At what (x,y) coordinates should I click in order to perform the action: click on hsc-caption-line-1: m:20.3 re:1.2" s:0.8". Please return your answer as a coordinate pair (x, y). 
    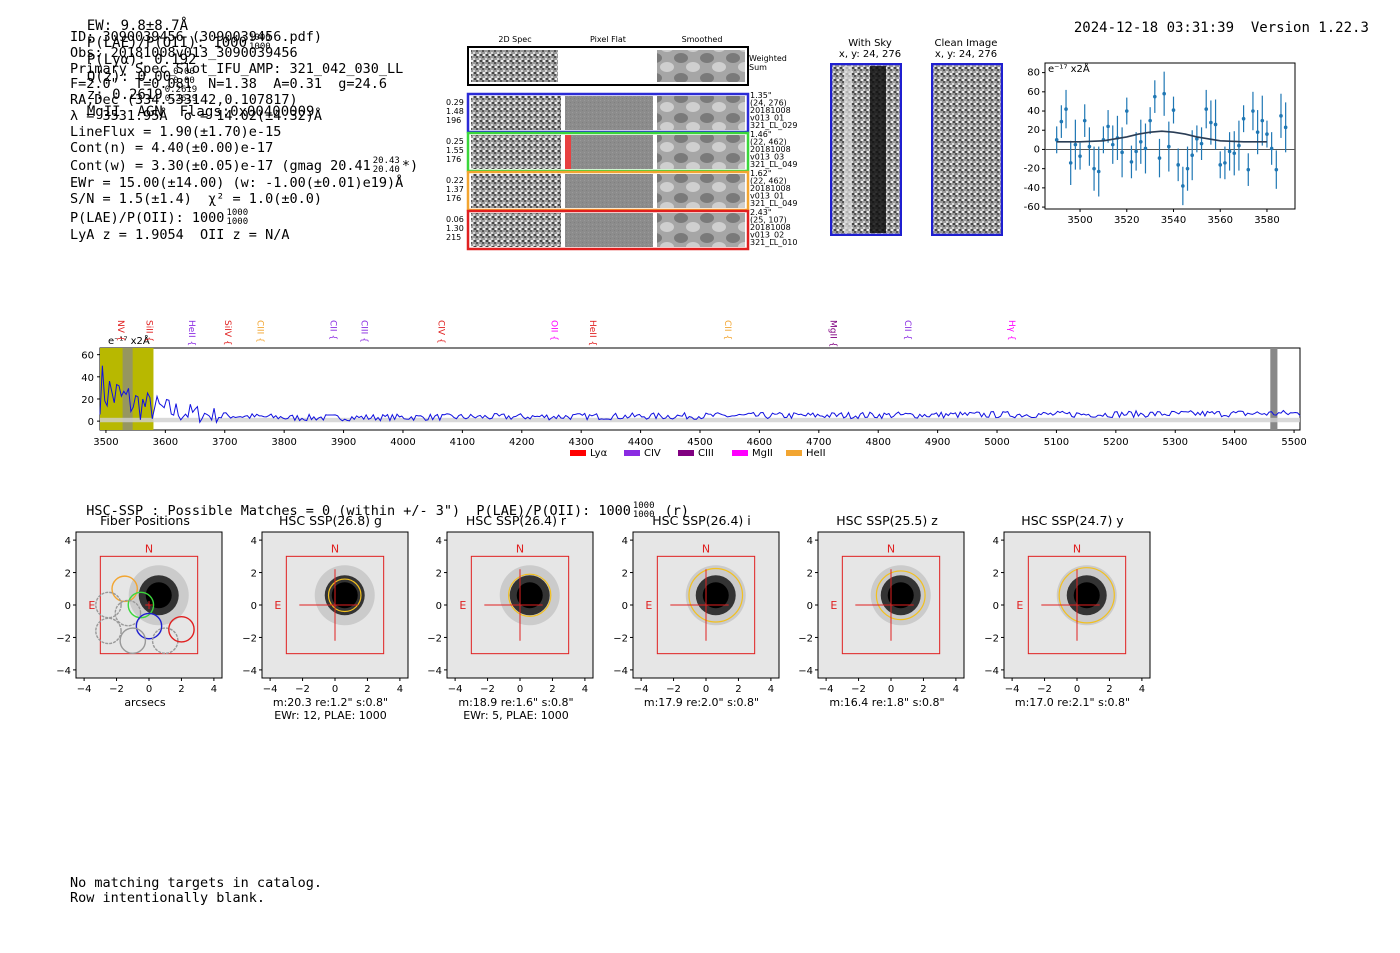
    Looking at the image, I should click on (330, 702).